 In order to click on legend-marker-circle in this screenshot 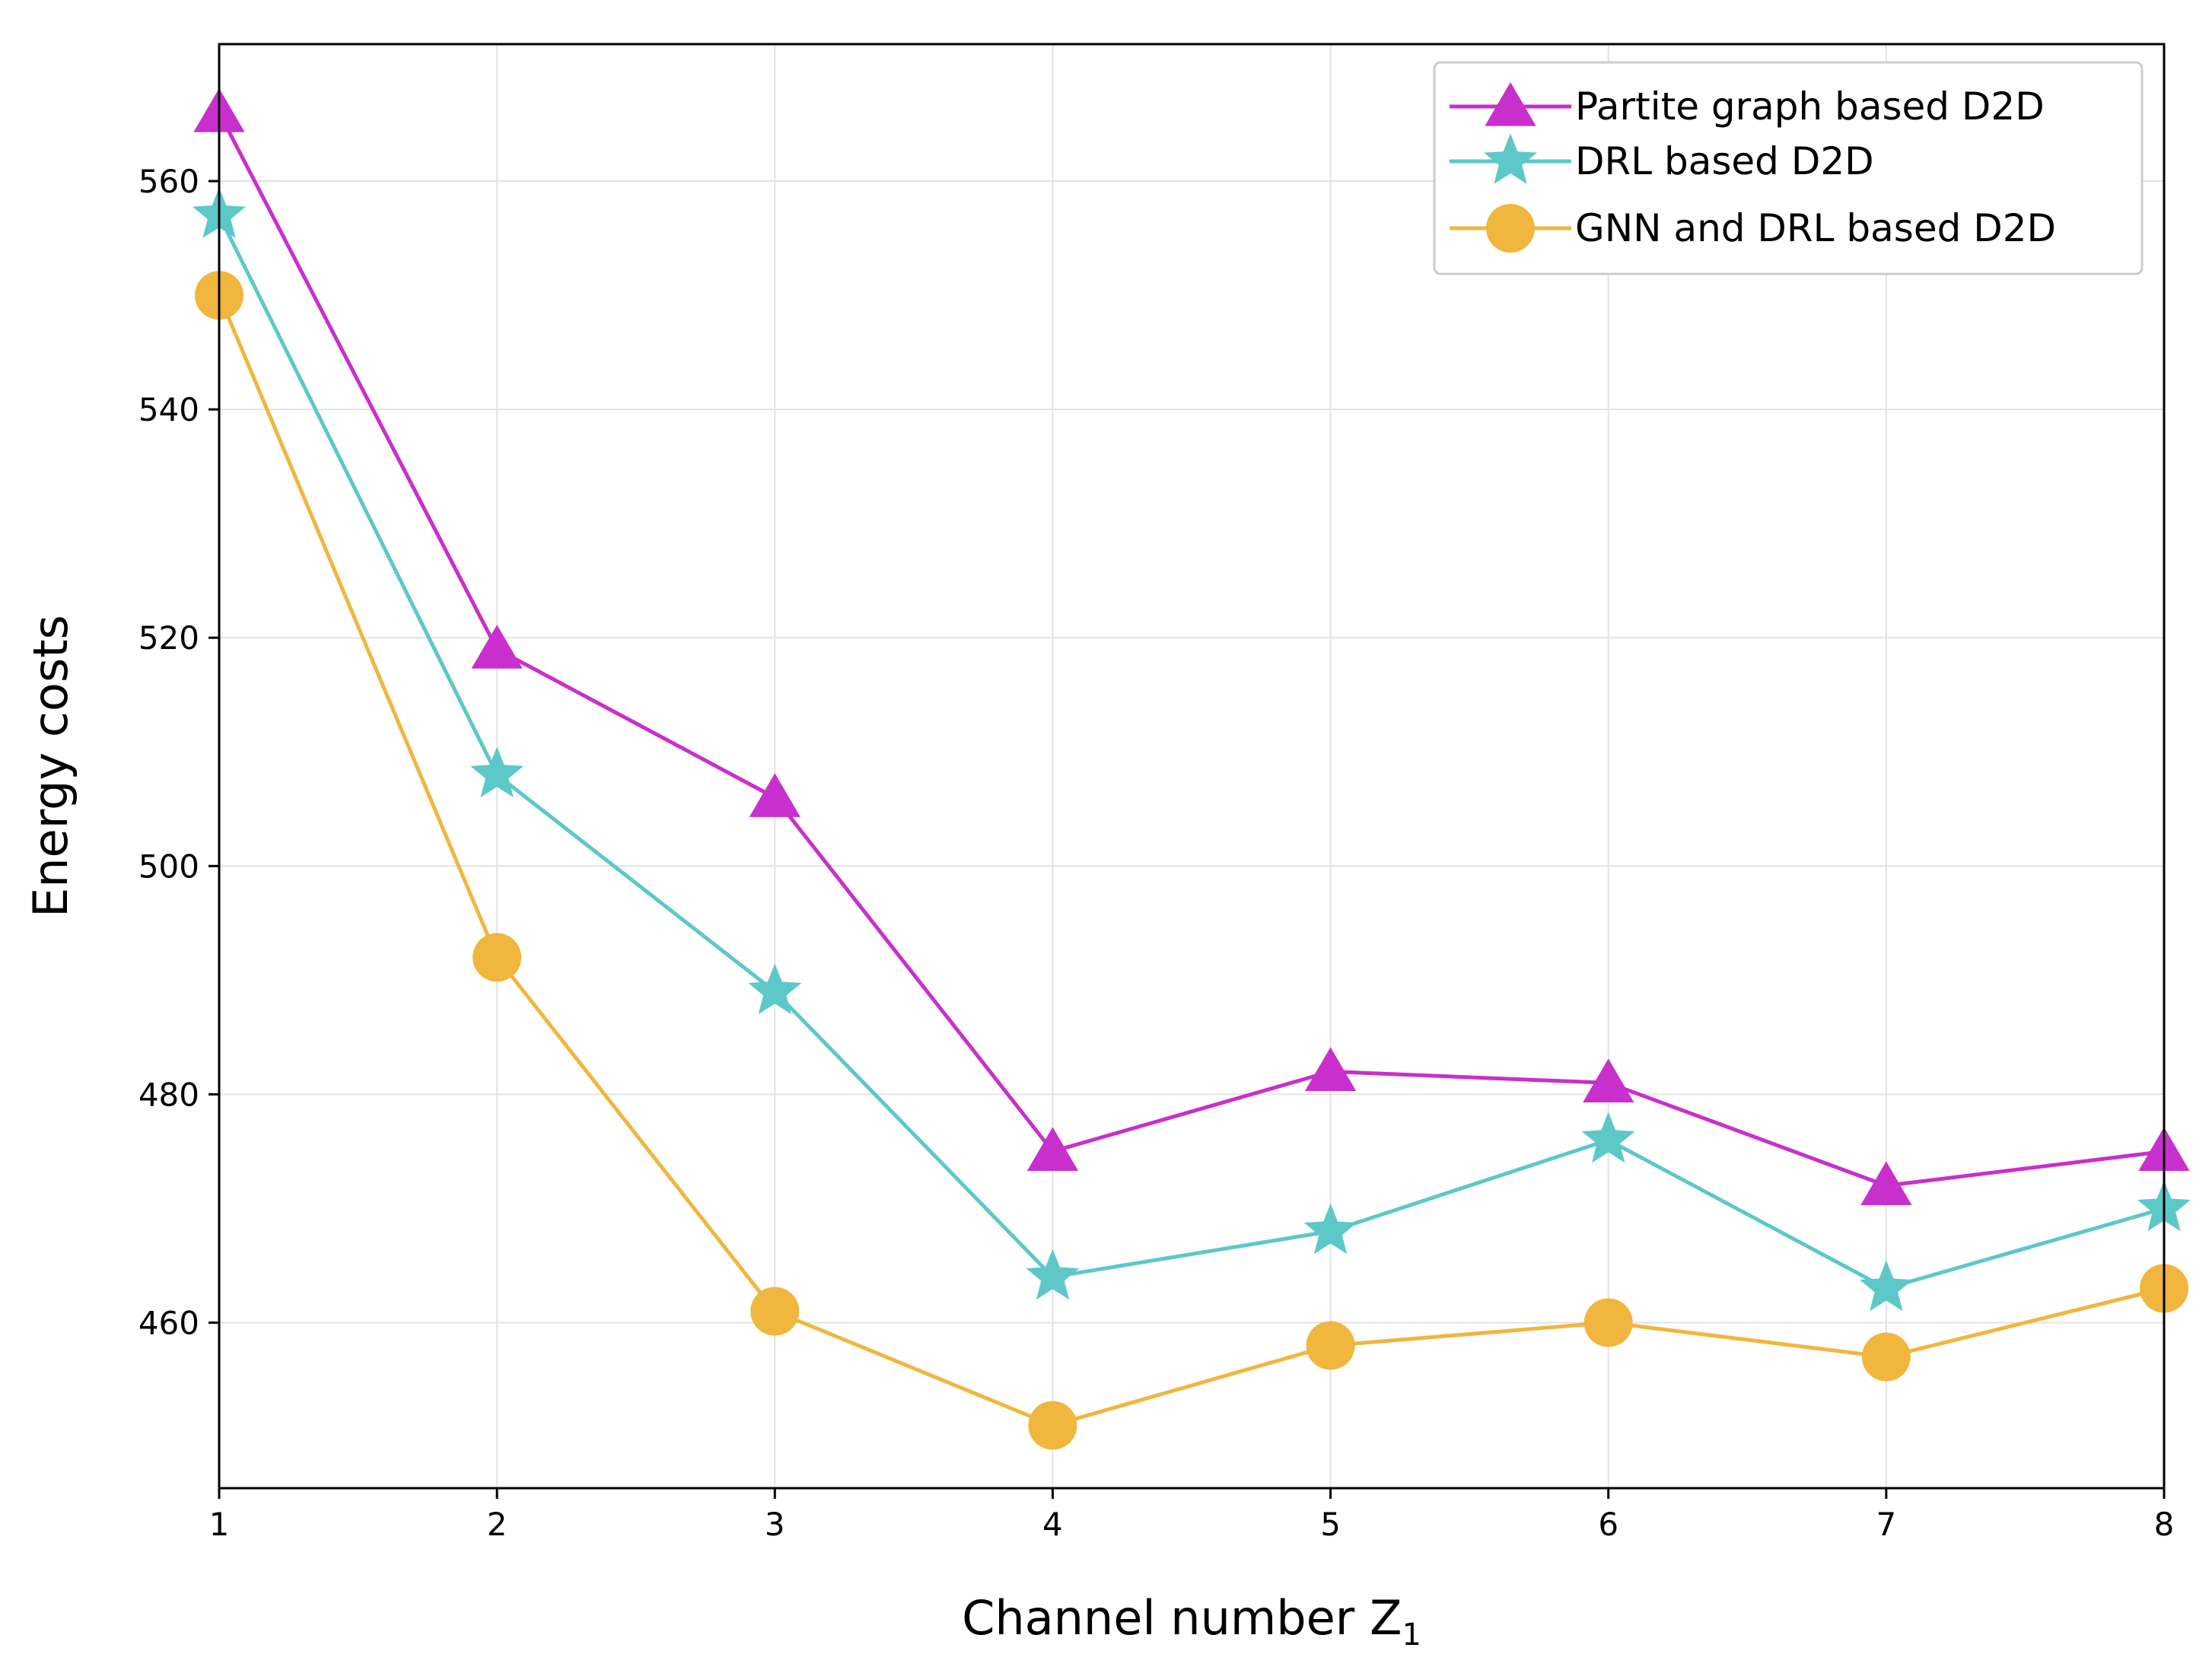, I will do `click(1510, 229)`.